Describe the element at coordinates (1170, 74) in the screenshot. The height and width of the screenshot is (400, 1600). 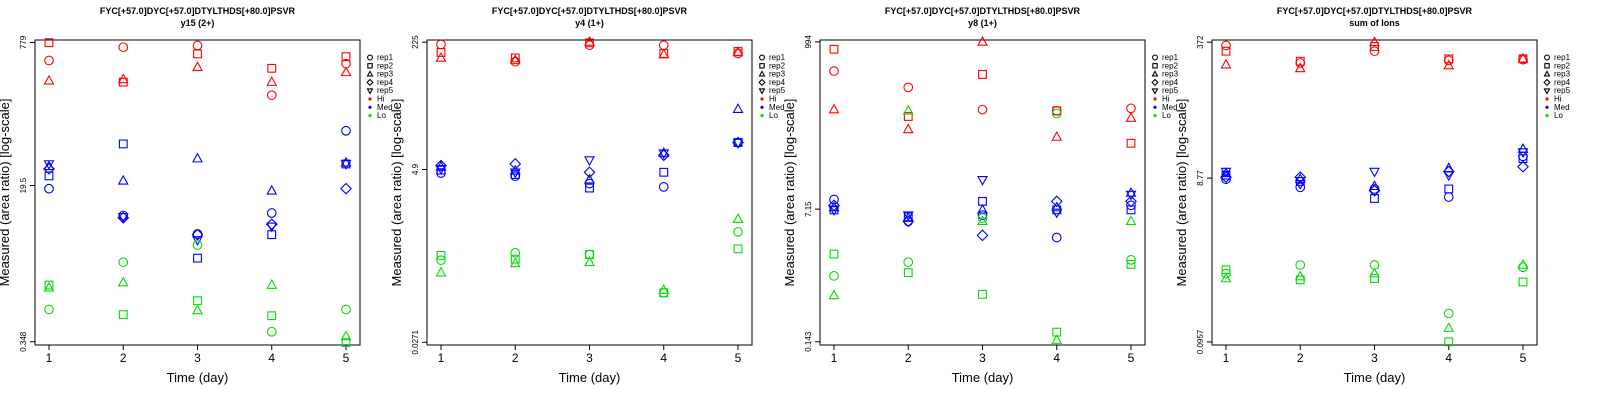
I see `legend-label: rep3` at that location.